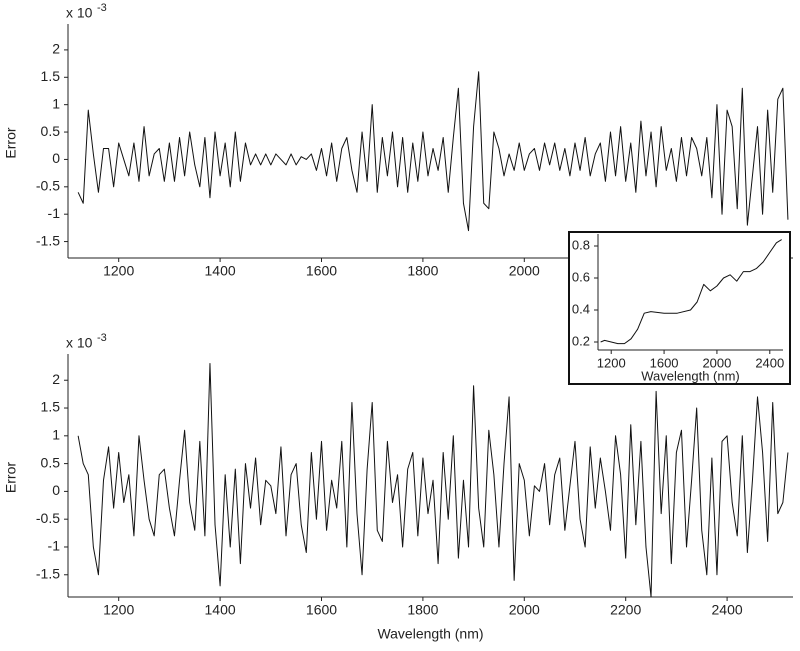 The image size is (800, 651). What do you see at coordinates (581, 308) in the screenshot?
I see `y-tick-label: 0.4` at bounding box center [581, 308].